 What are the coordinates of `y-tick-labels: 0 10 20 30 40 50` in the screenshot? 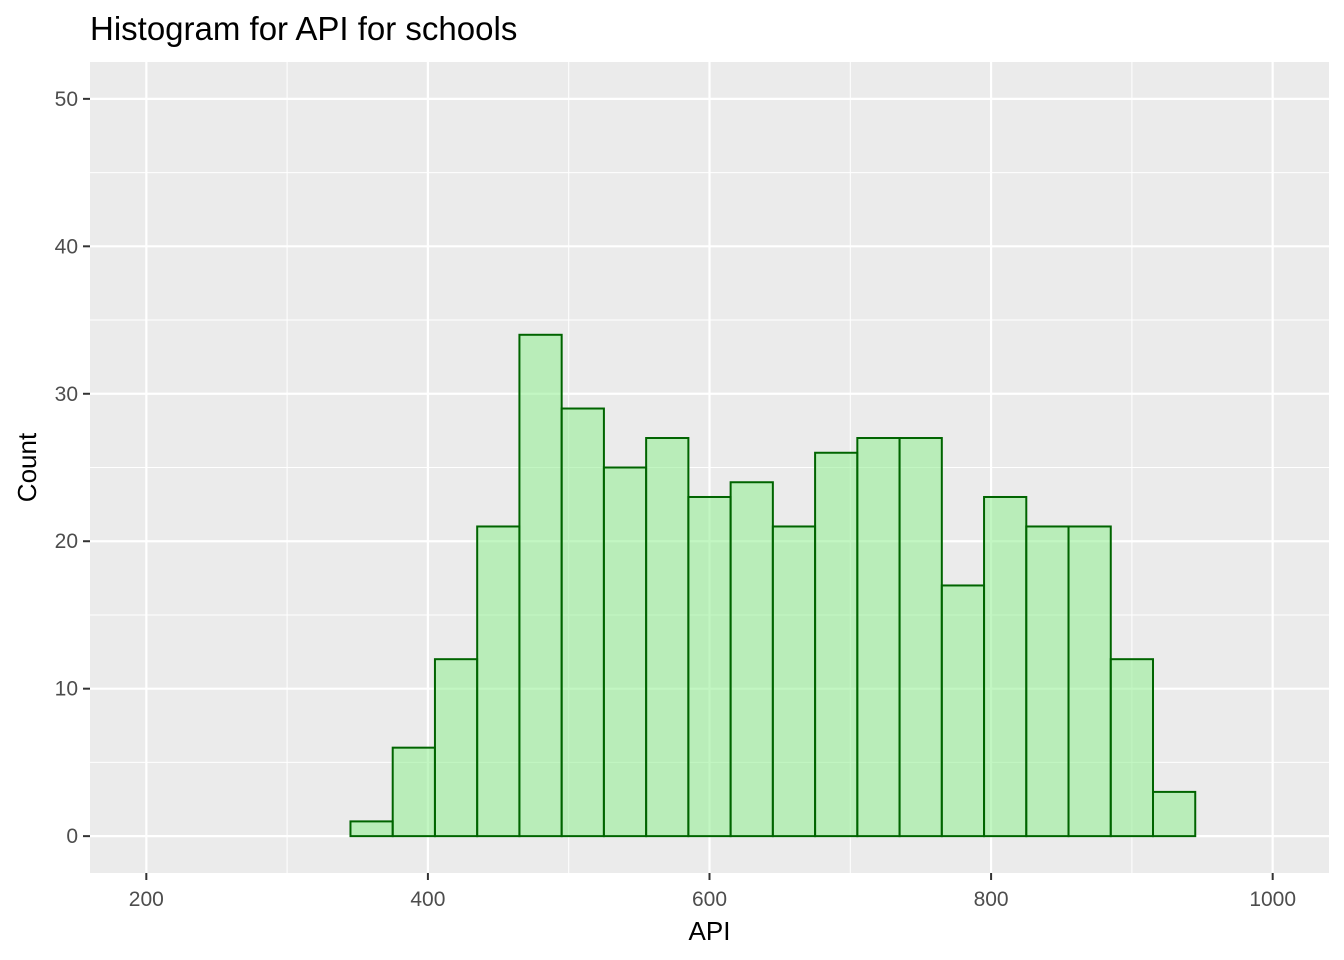 It's located at (66, 468).